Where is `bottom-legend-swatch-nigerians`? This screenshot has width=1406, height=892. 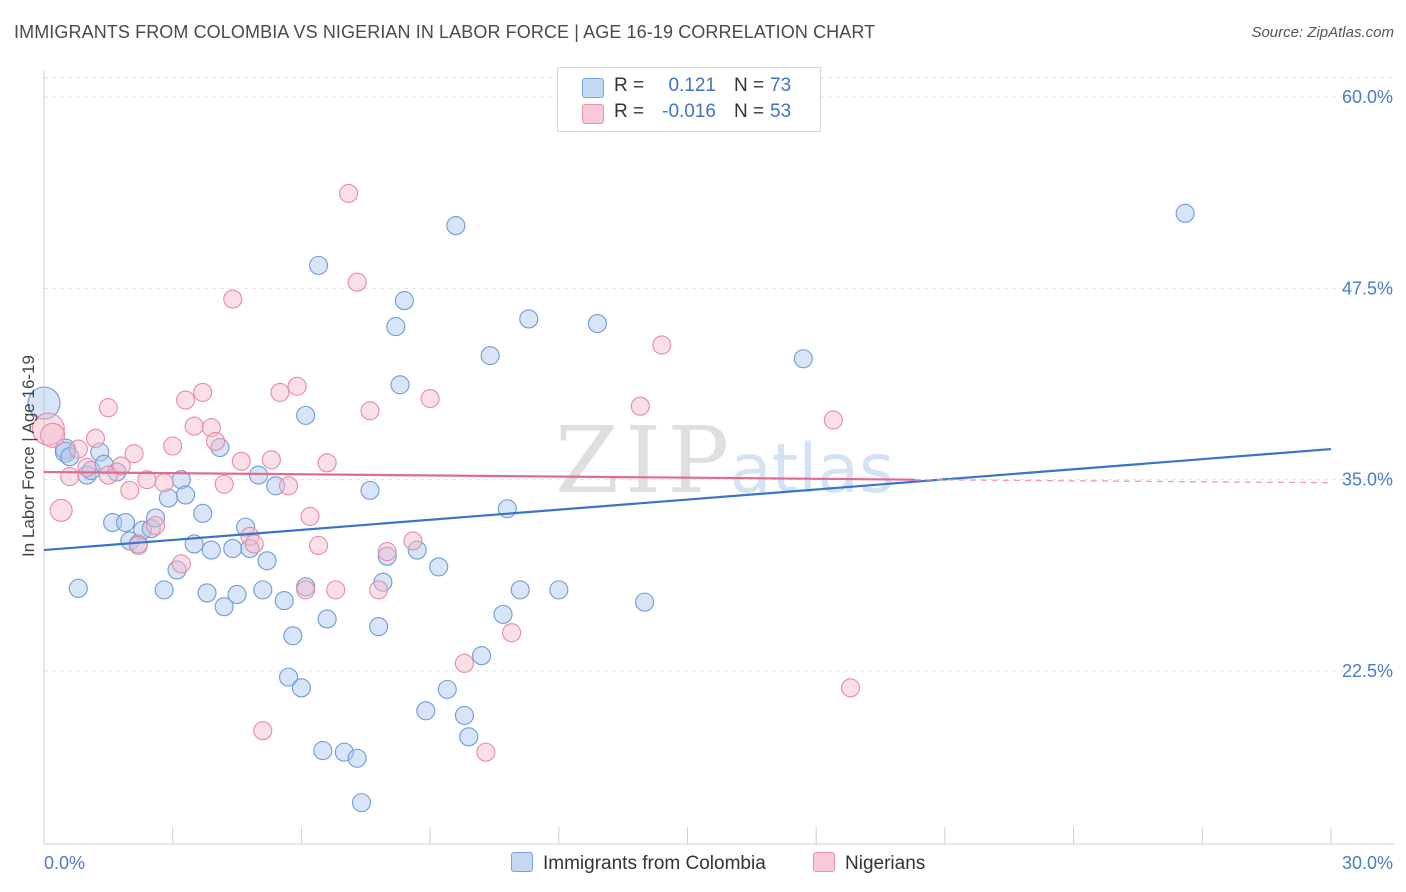 bottom-legend-swatch-nigerians is located at coordinates (824, 862).